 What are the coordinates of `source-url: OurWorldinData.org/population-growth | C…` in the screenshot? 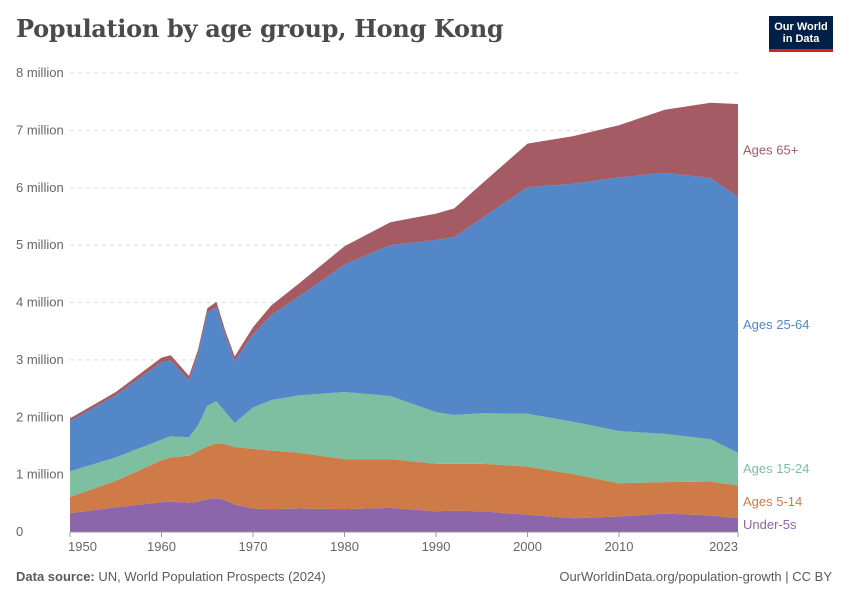 It's located at (695, 576).